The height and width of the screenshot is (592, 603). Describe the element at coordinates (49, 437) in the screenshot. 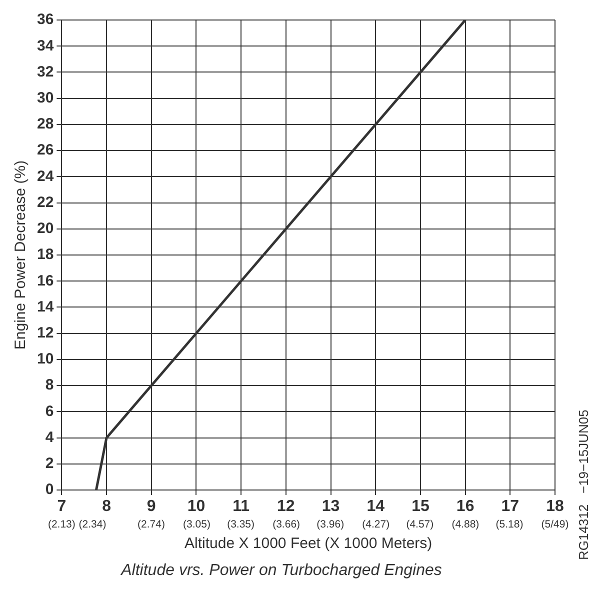

I see `y-tick-label: 4` at that location.